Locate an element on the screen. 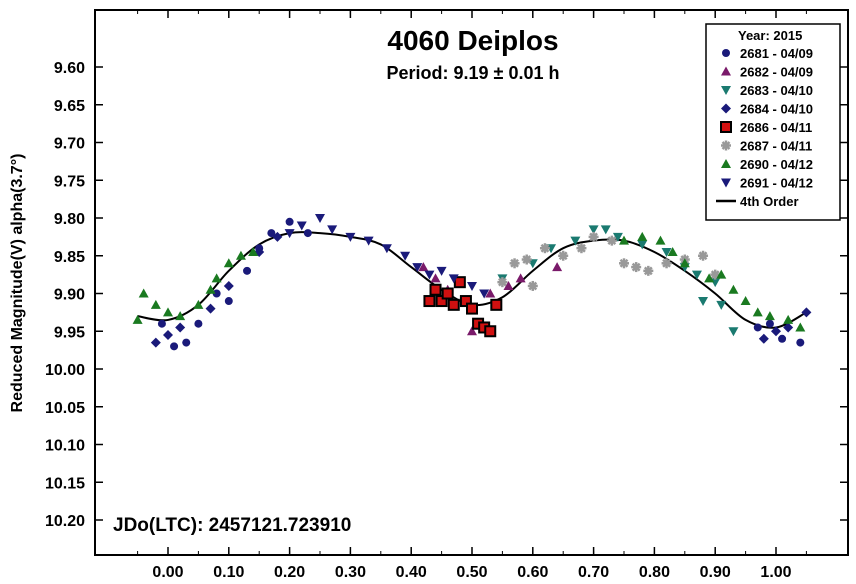  legend-label: 2691 - 04/12 is located at coordinates (776, 183).